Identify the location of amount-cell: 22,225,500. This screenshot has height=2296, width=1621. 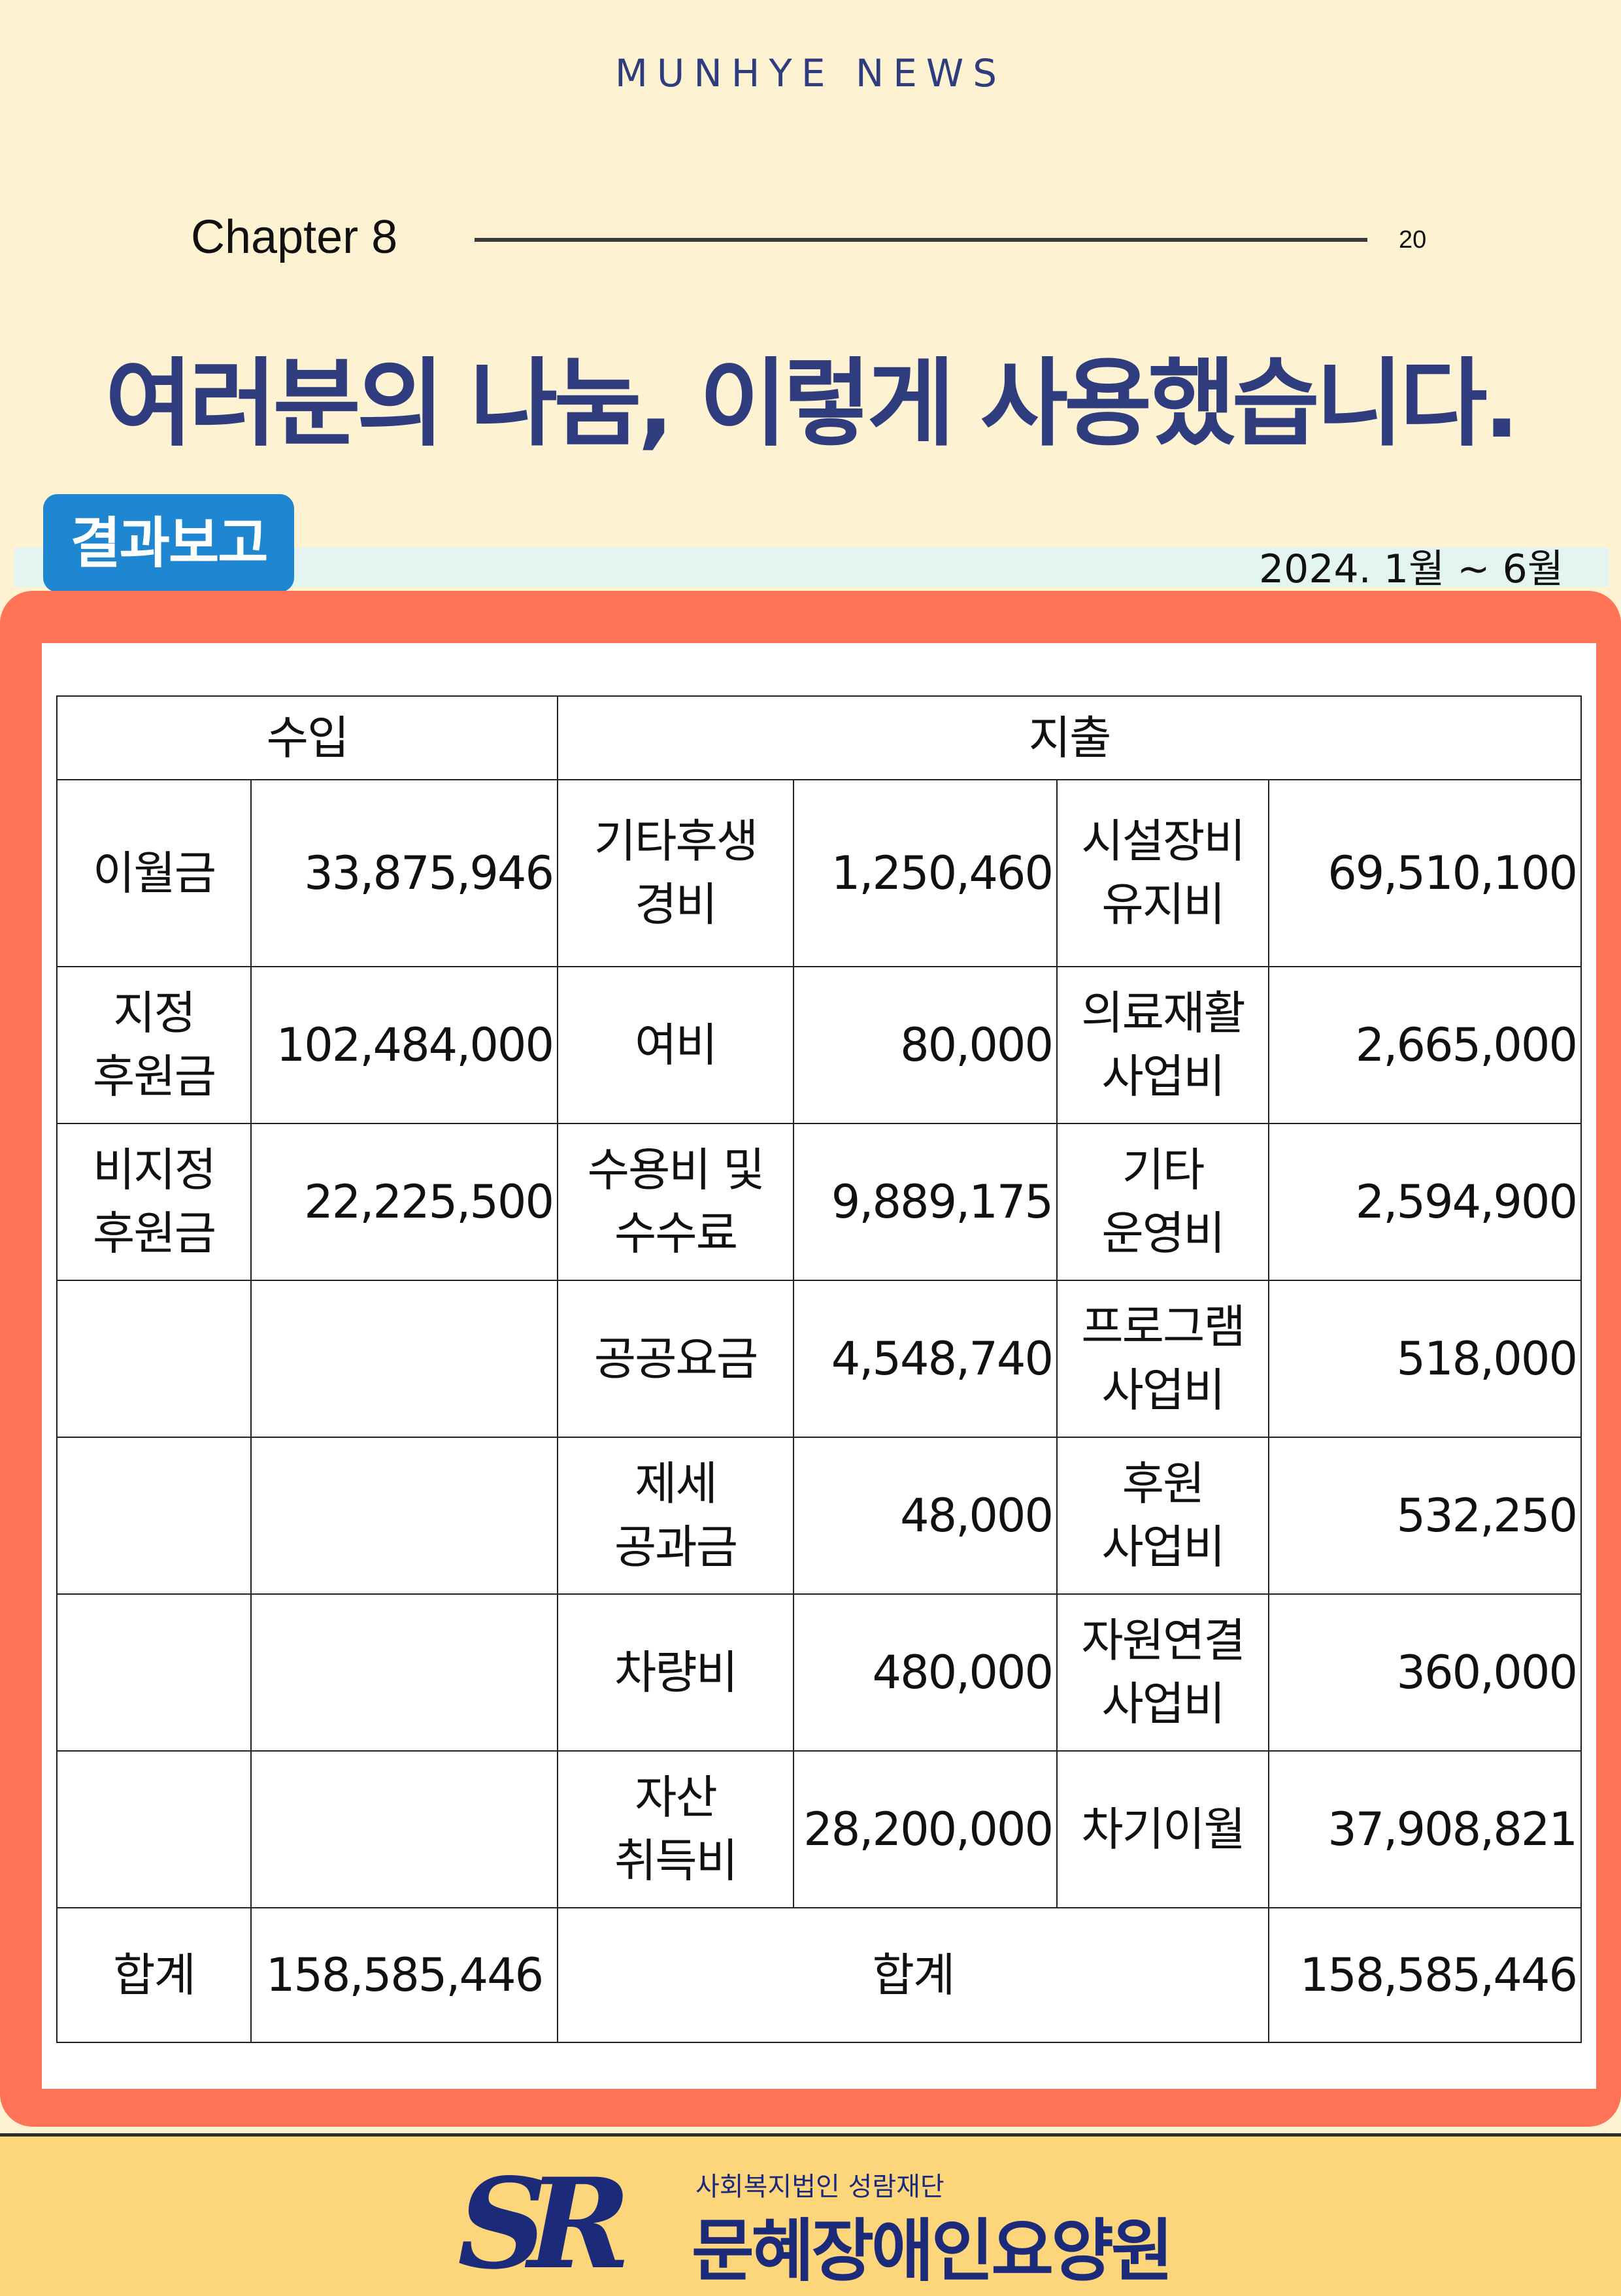
(404, 1202).